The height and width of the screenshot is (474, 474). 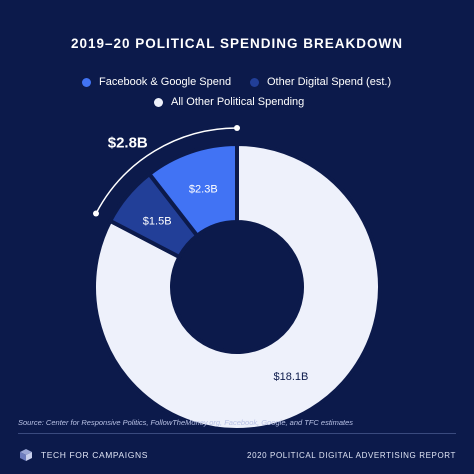 What do you see at coordinates (94, 455) in the screenshot?
I see `footer-brand-name: TECH FOR CAMPAIGNS` at bounding box center [94, 455].